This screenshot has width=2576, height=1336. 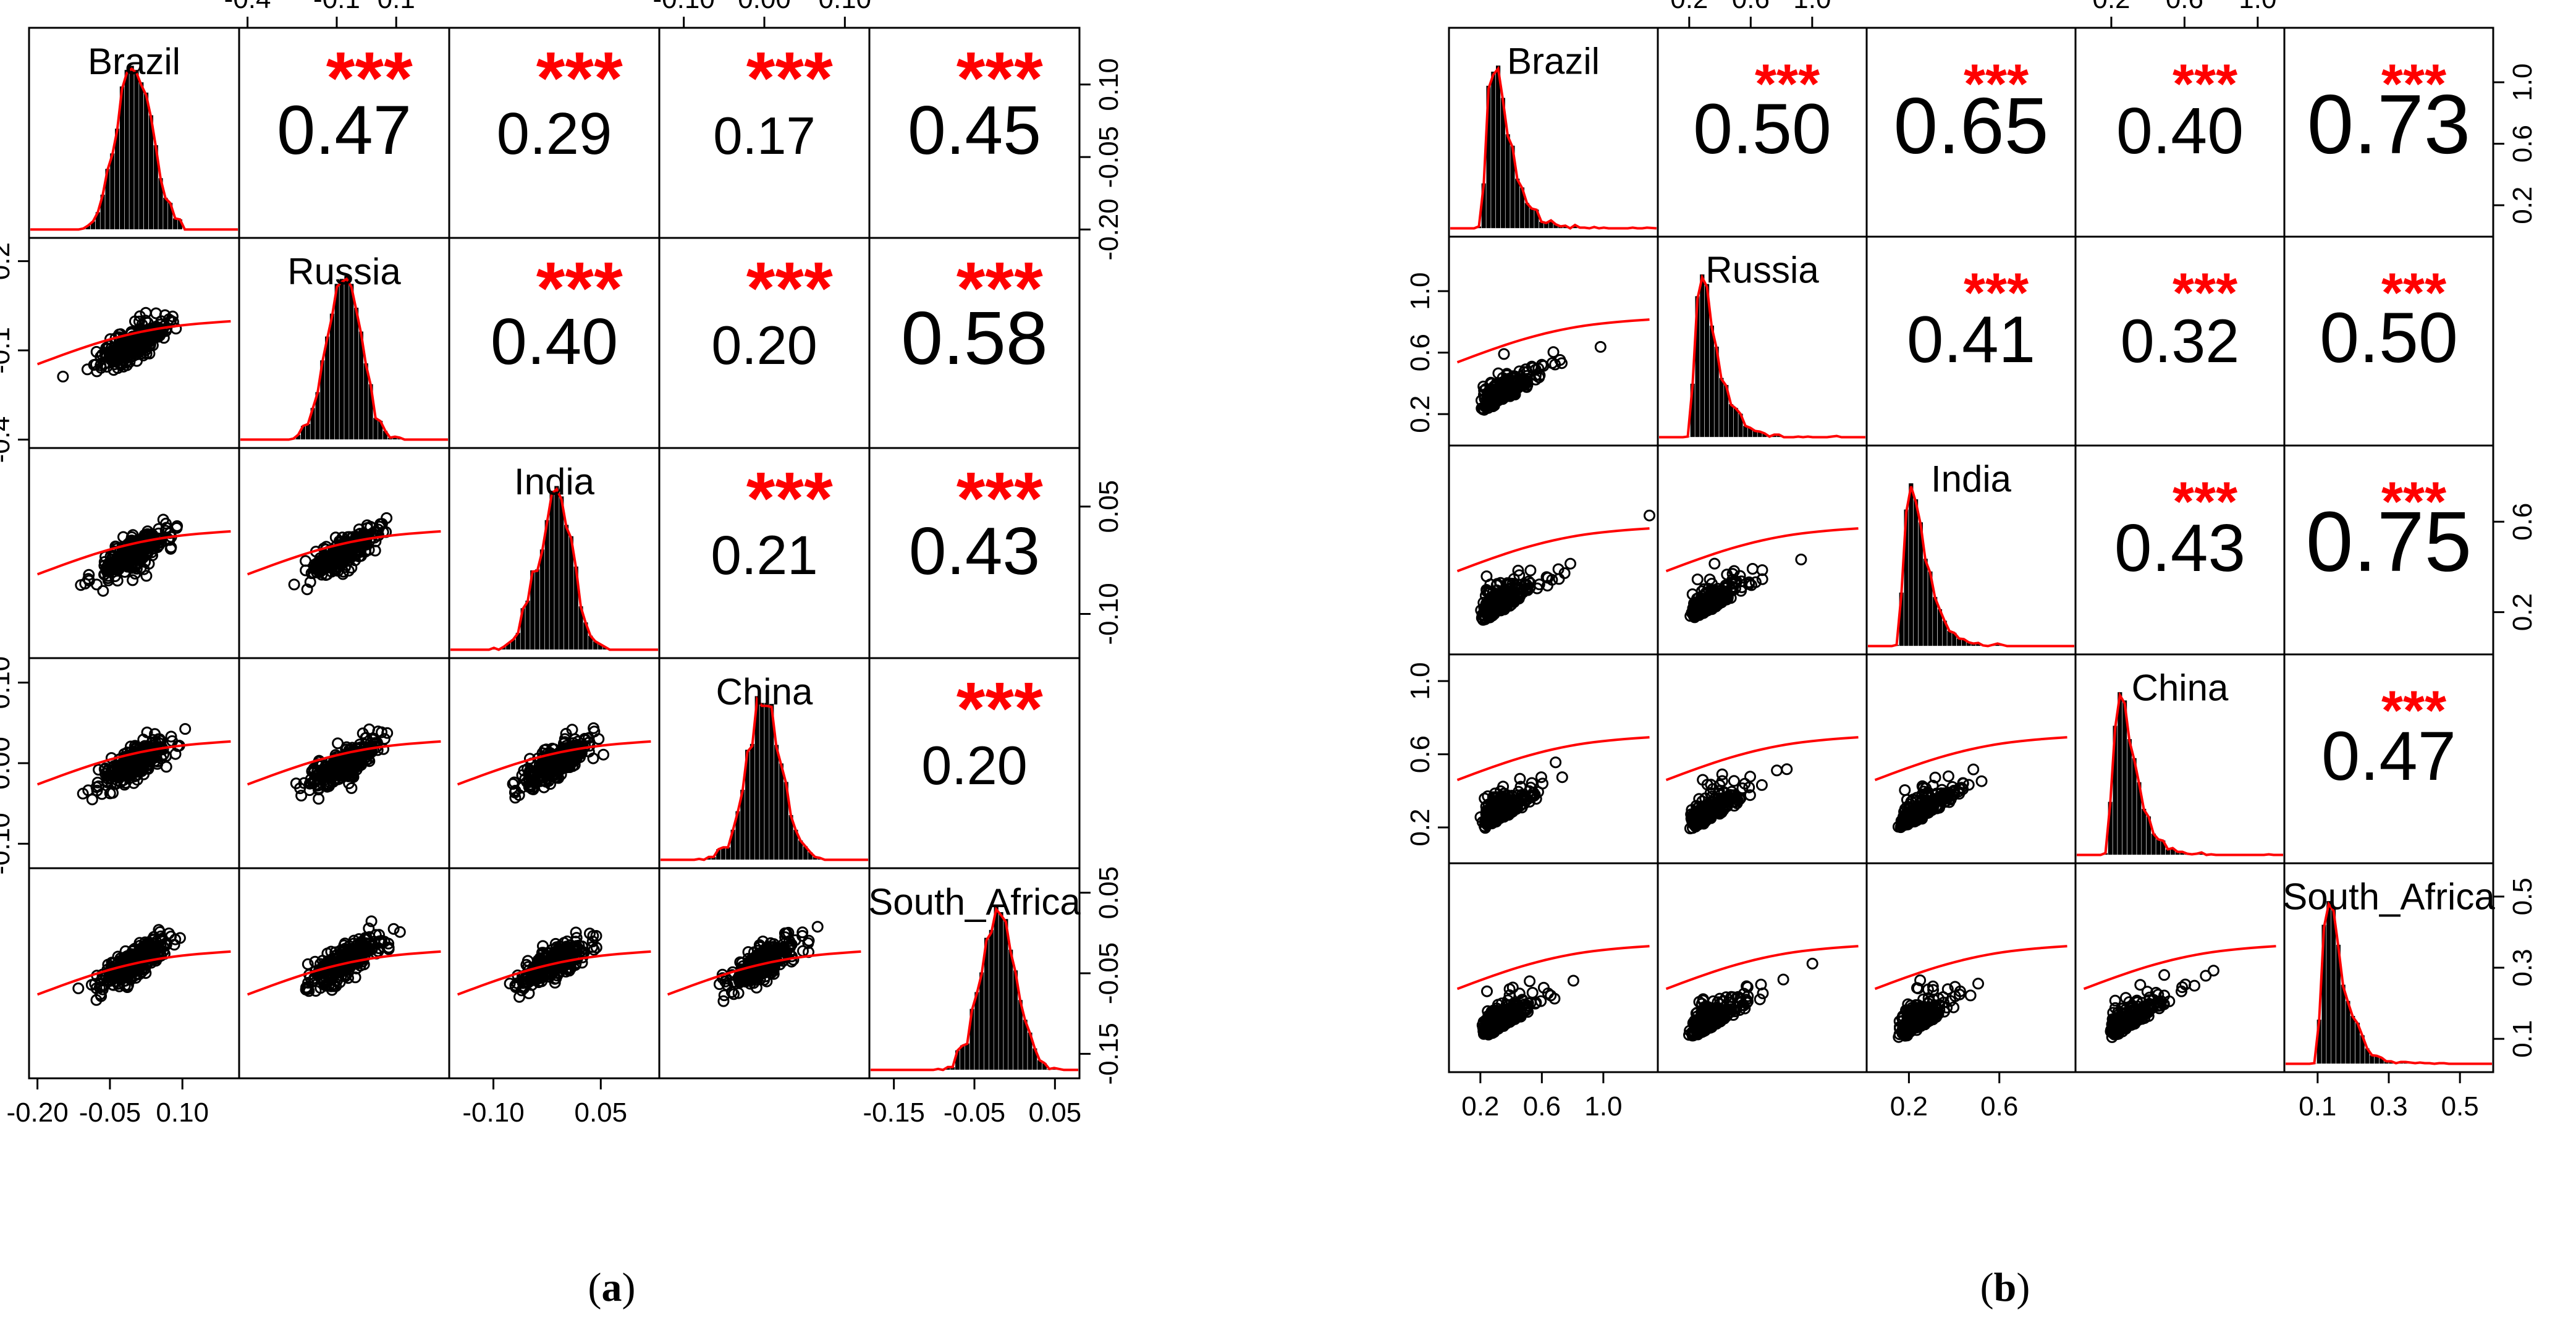 I want to click on correlation-value: 0.29, so click(x=554, y=134).